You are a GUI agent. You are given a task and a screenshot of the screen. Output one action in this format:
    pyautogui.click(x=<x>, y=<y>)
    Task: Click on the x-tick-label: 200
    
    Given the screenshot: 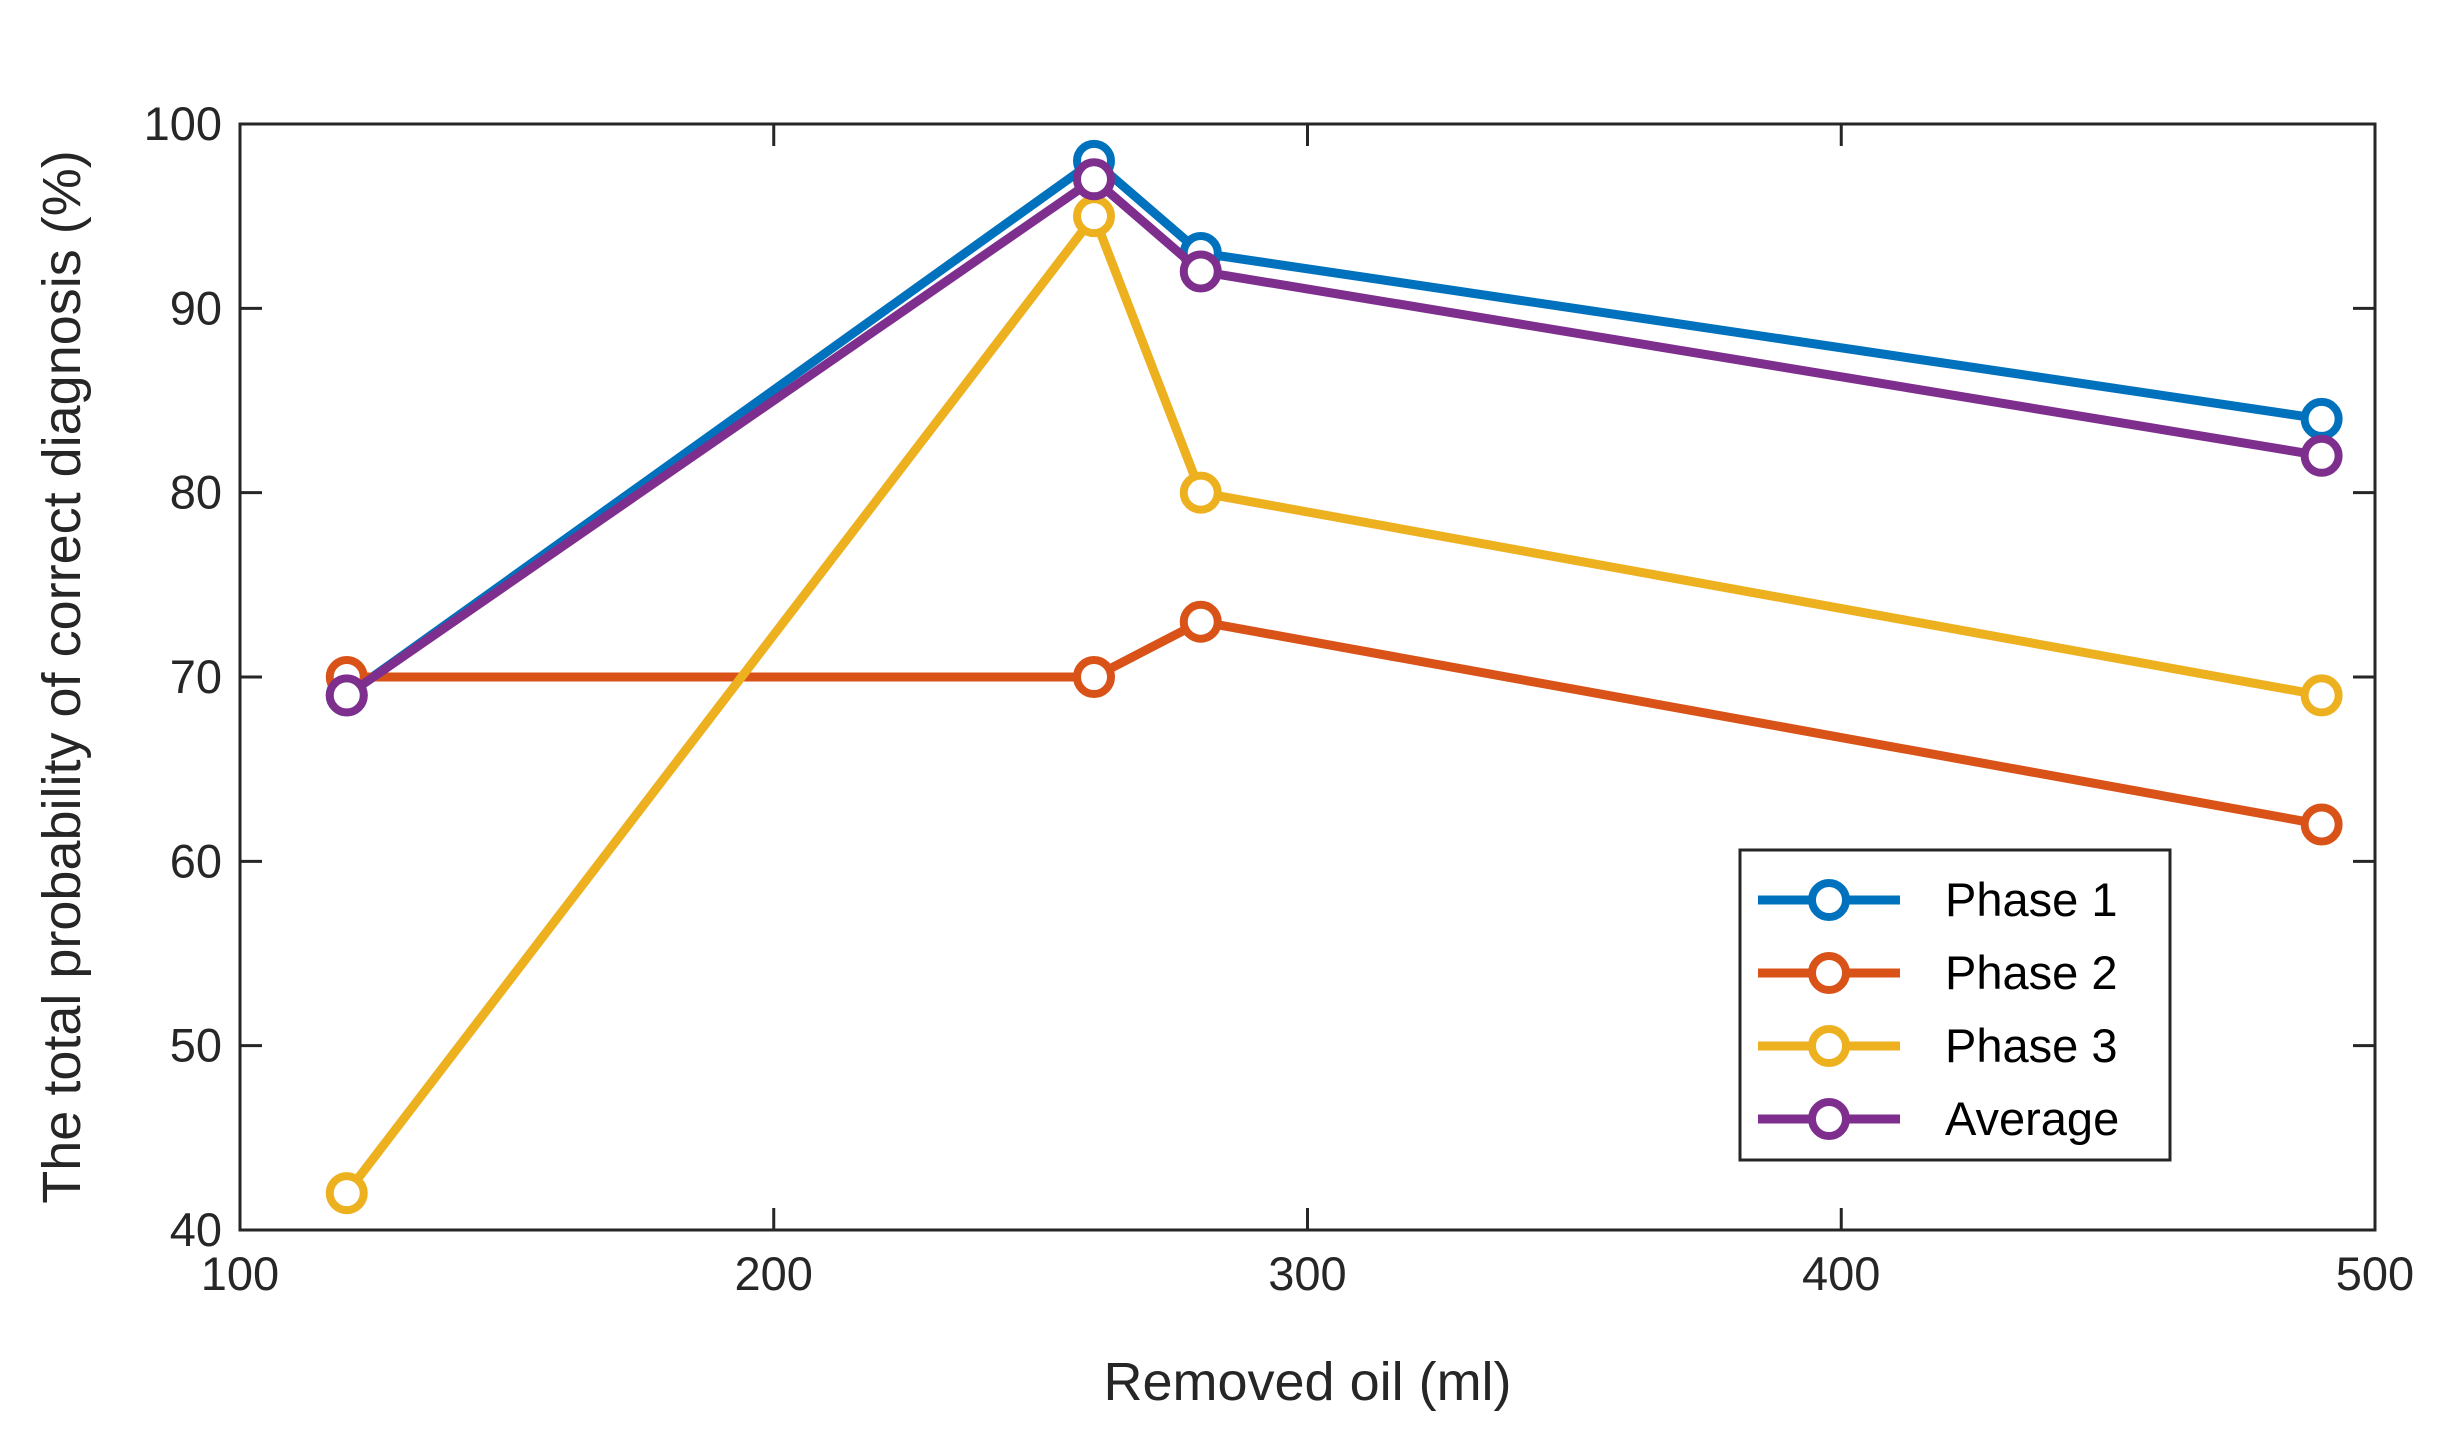 What is the action you would take?
    pyautogui.click(x=774, y=1273)
    